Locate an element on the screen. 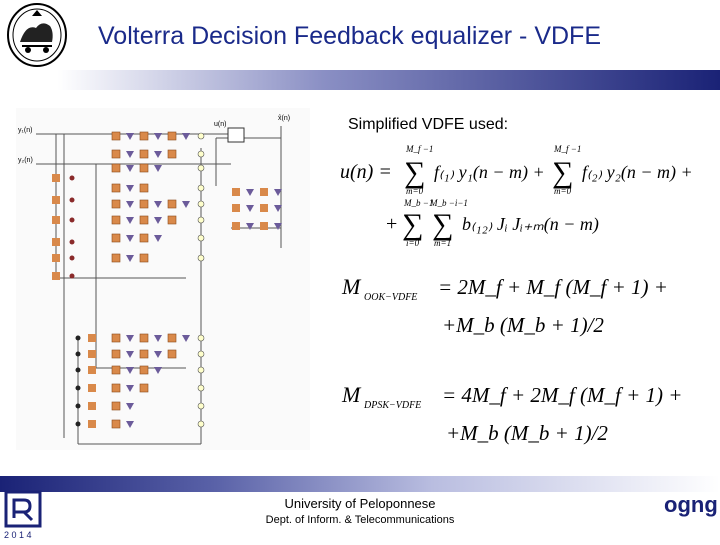 This screenshot has width=720, height=545. u-term1: f₍₁₎ y₁(n − m) + is located at coordinates (489, 172).